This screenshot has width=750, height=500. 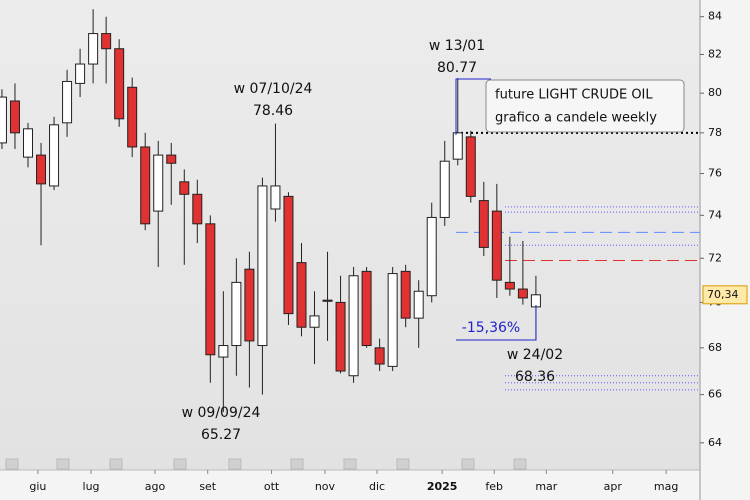 I want to click on x-tick-label: set, so click(x=207, y=486).